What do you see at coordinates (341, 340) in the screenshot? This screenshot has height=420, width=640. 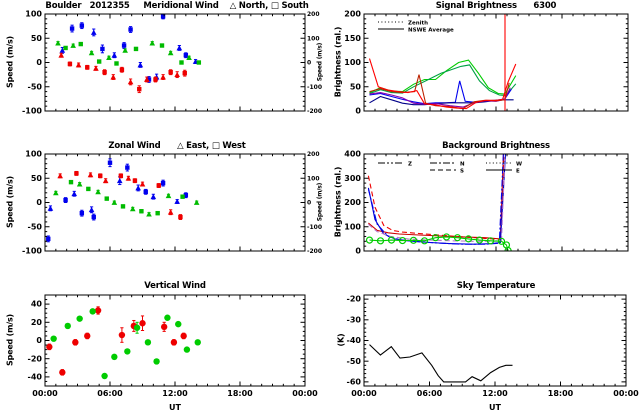 I see `ylabel-sky: (K)` at bounding box center [341, 340].